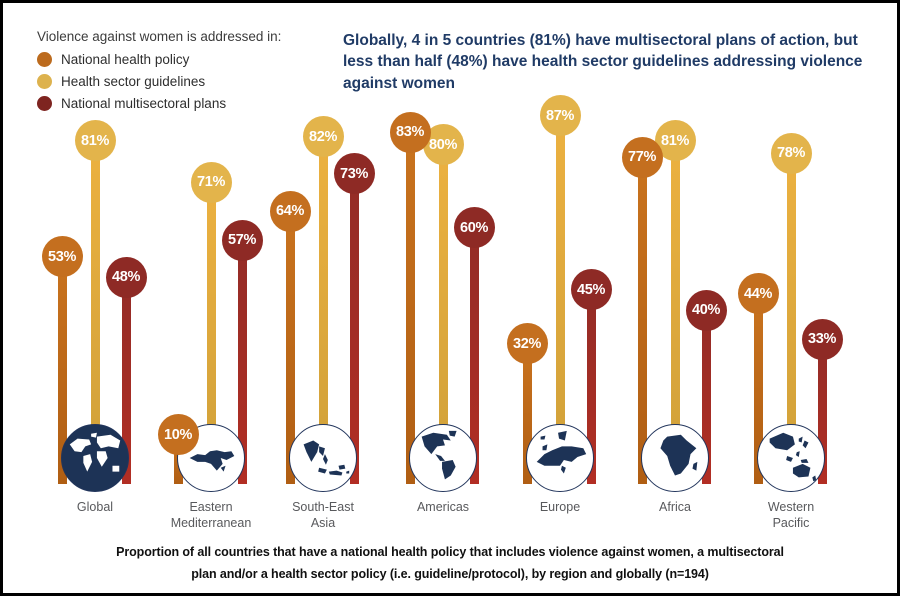 This screenshot has width=900, height=596. Describe the element at coordinates (675, 507) in the screenshot. I see `region-label-africa: Africa` at that location.